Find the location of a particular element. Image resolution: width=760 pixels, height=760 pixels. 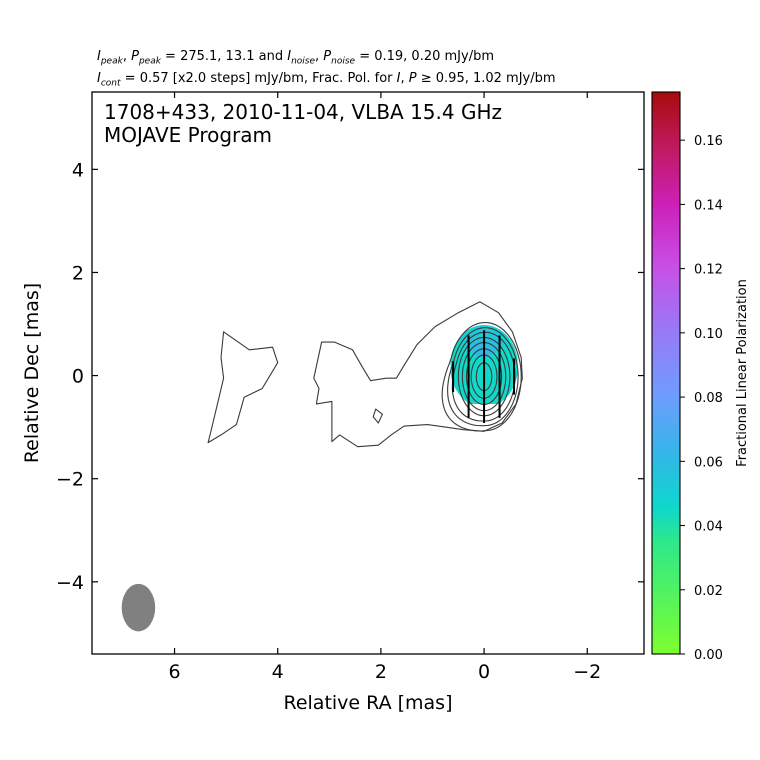

chart-title-line1: 1708+433, 2010-11-04, VLBA 15.4 GHz is located at coordinates (303, 112).